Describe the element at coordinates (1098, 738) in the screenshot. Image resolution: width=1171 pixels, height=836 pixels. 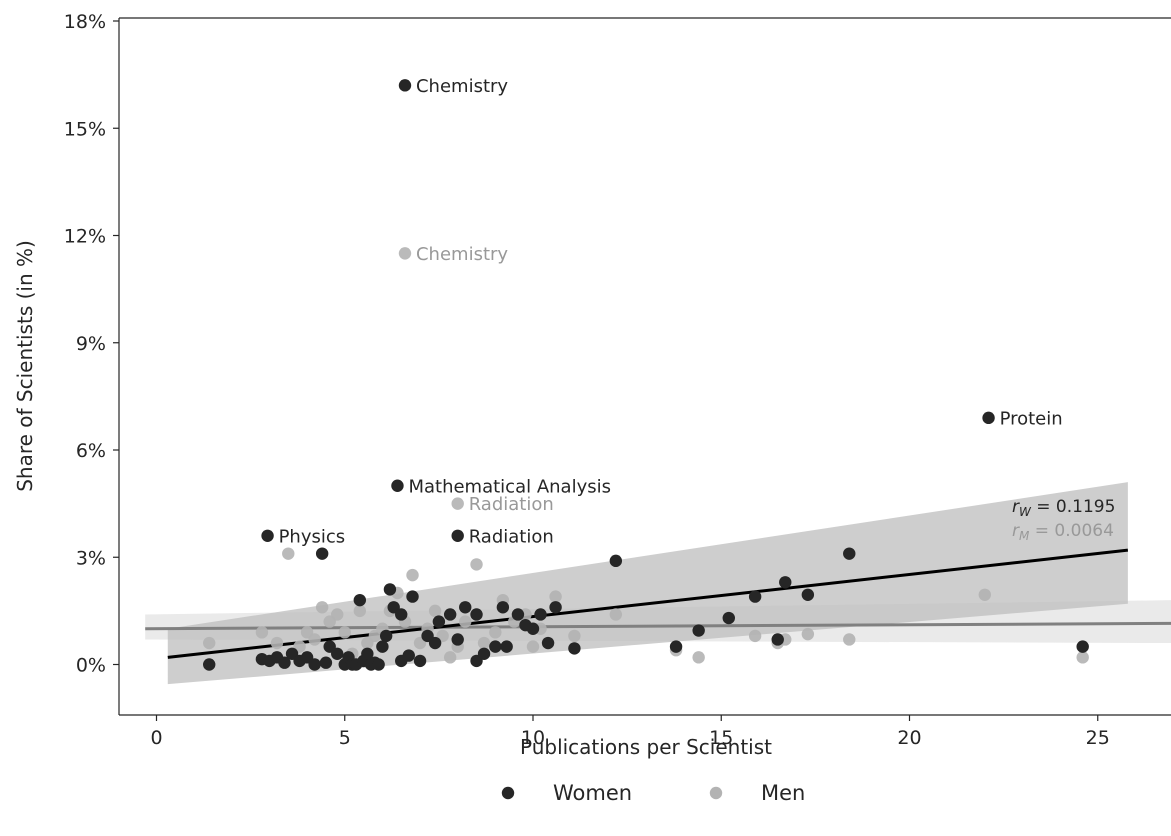
I see `x-tick-label: 25` at that location.